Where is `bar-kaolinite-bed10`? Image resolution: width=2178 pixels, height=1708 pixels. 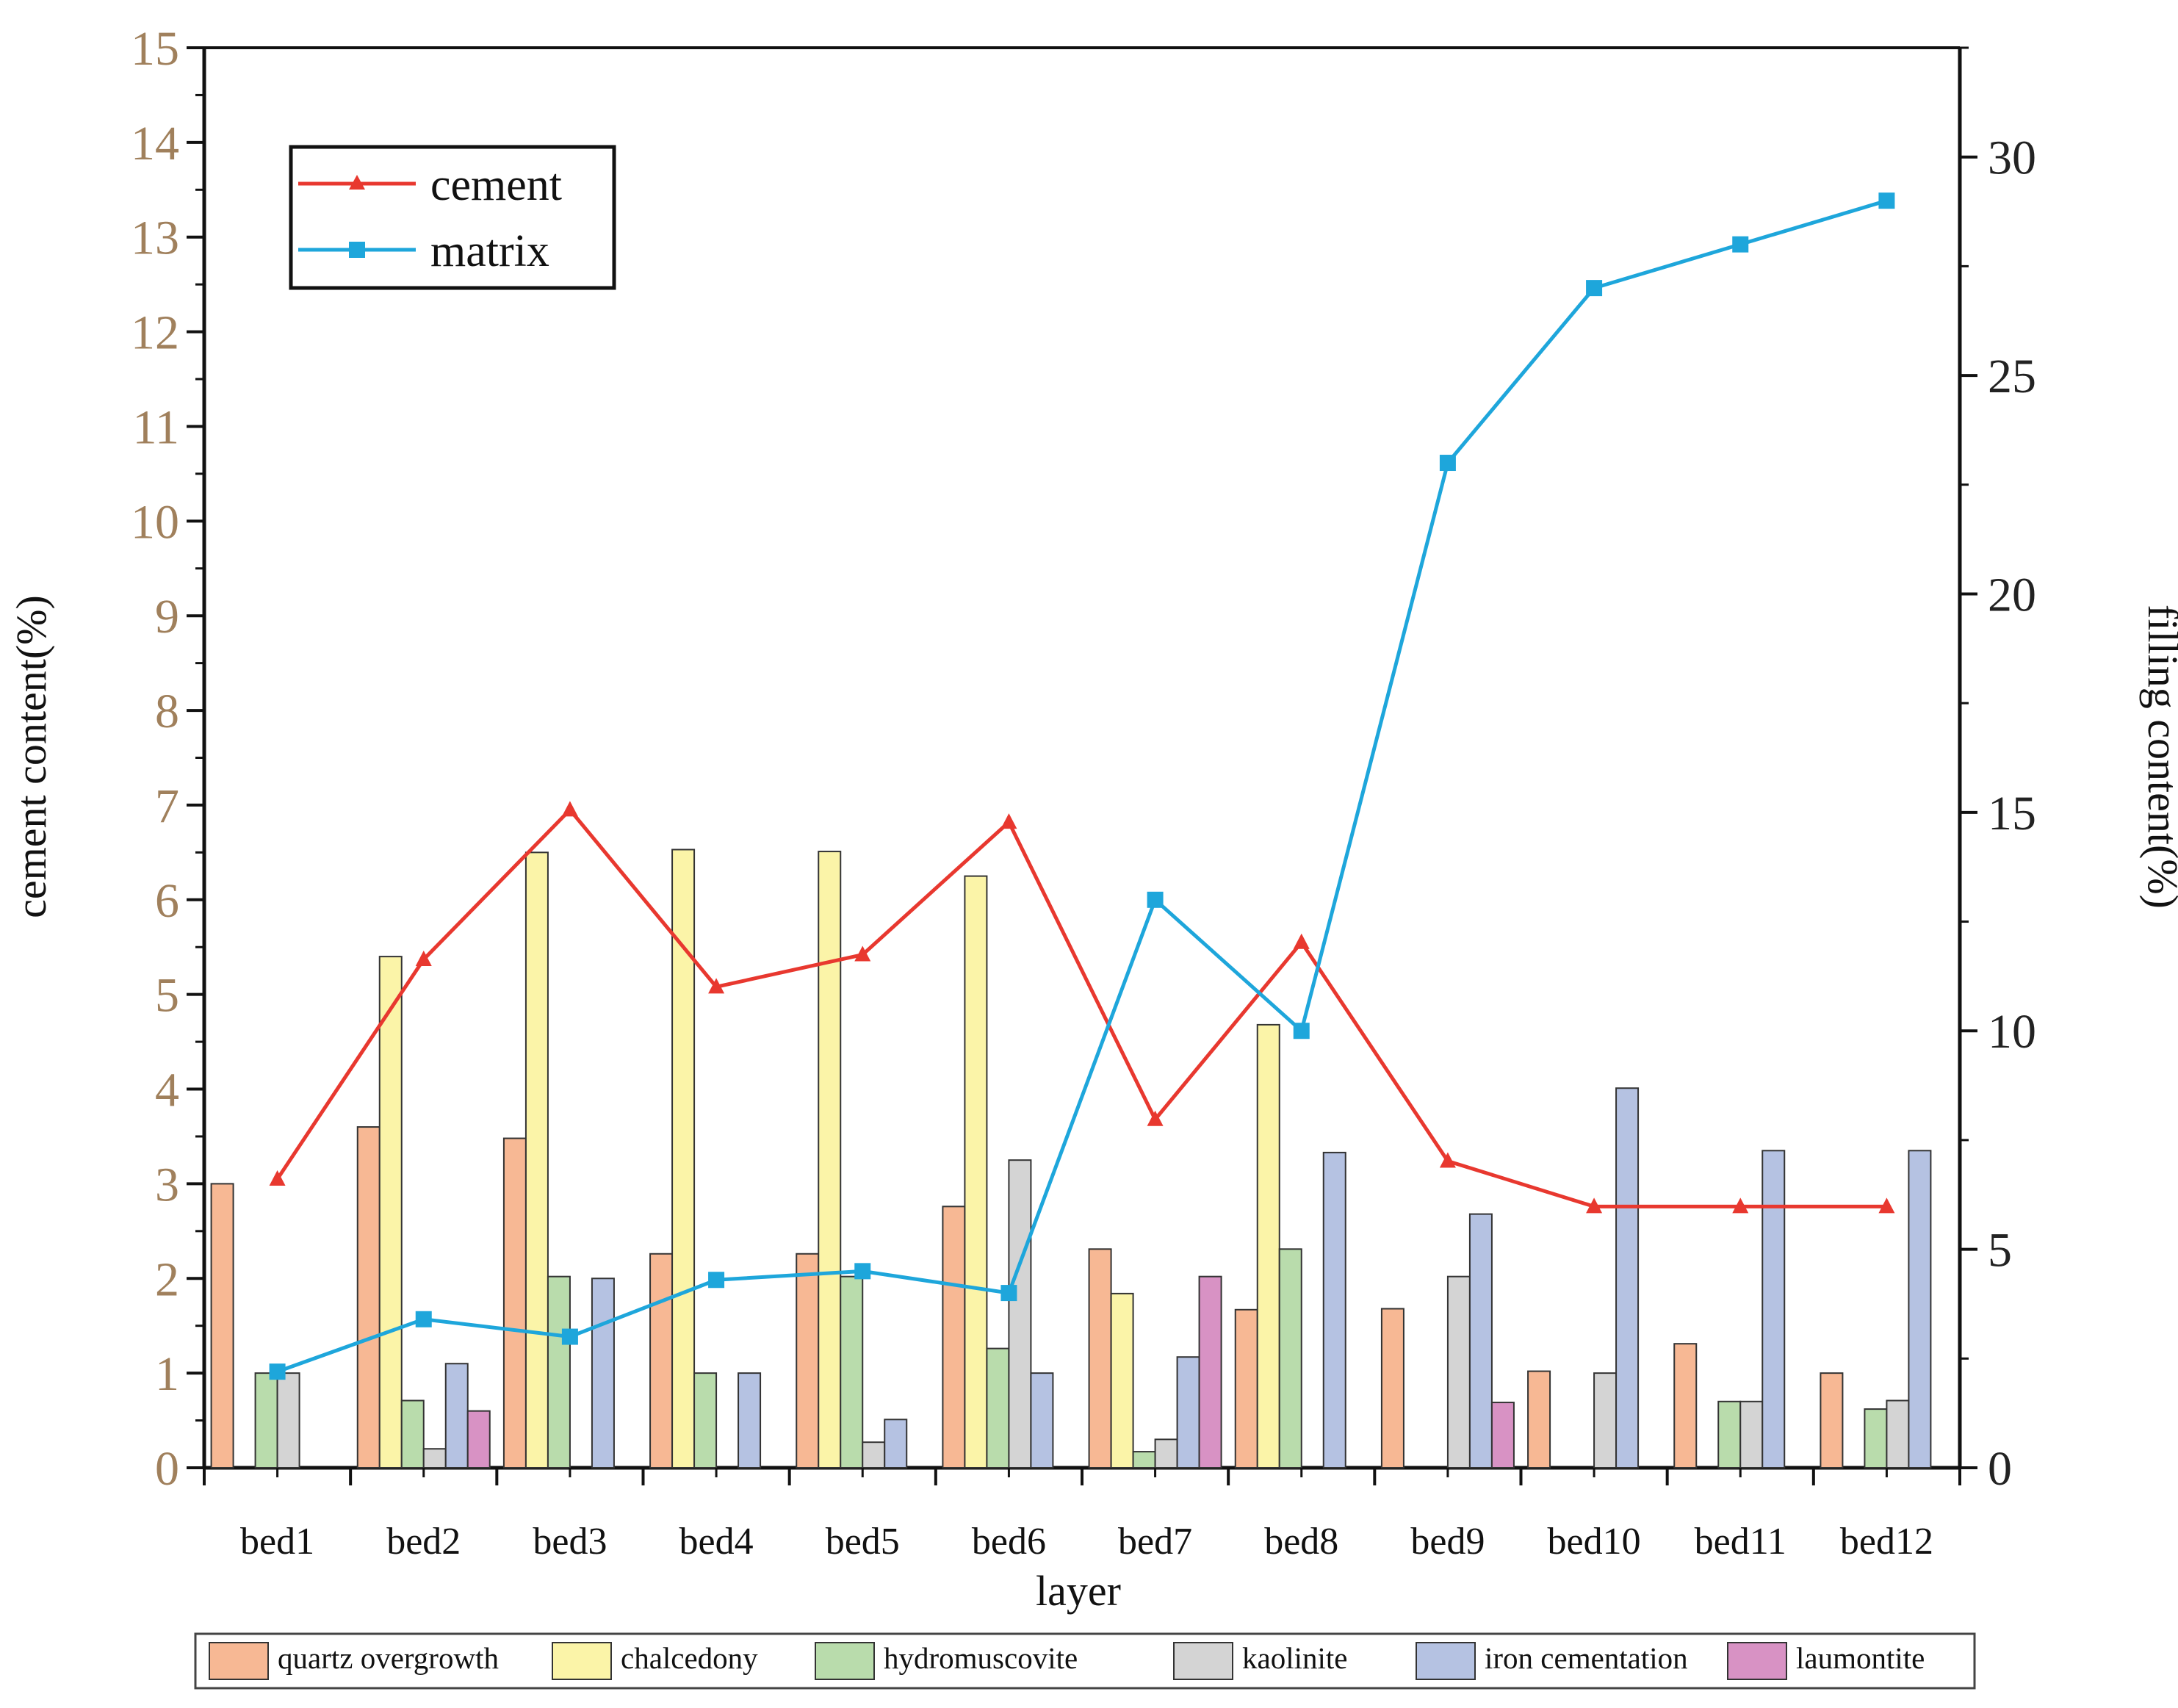 bar-kaolinite-bed10 is located at coordinates (1605, 1420).